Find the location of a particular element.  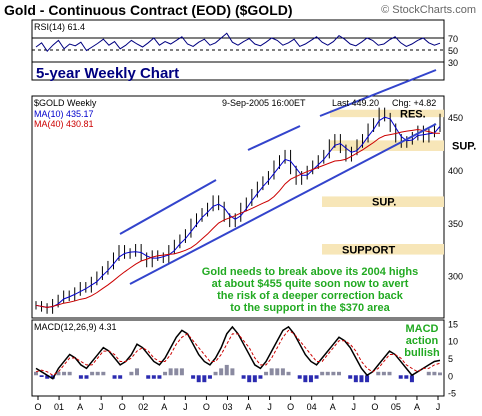

macd-annotation: bullish is located at coordinates (422, 353).